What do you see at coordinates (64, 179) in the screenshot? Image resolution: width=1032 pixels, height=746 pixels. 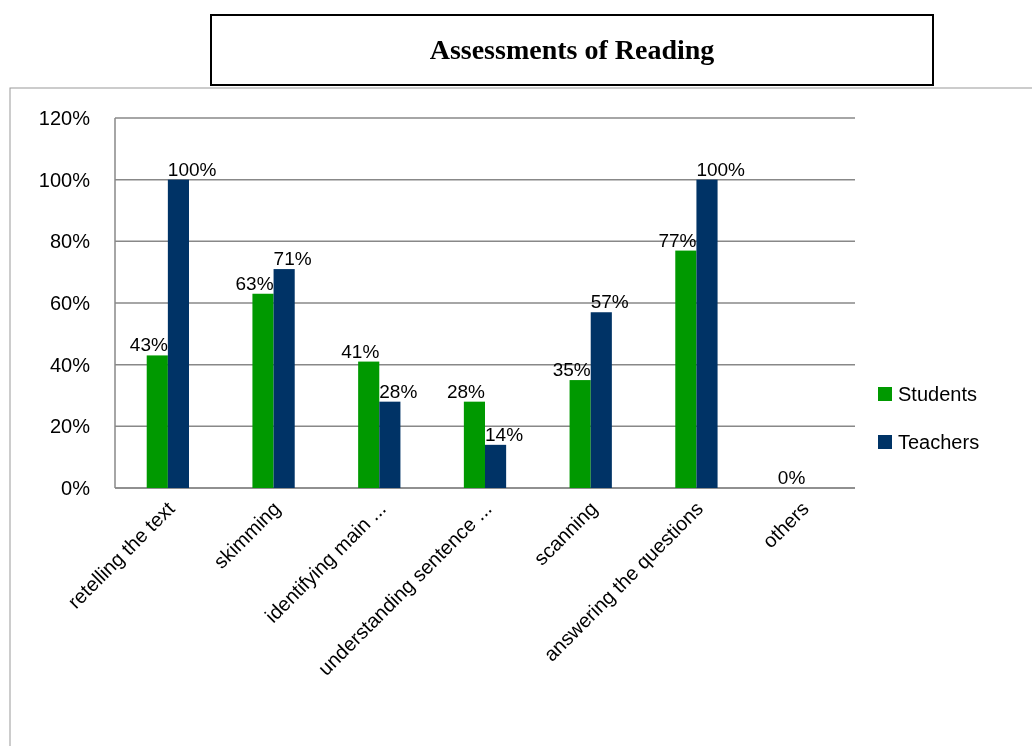 I see `y-tick-label: 100%` at bounding box center [64, 179].